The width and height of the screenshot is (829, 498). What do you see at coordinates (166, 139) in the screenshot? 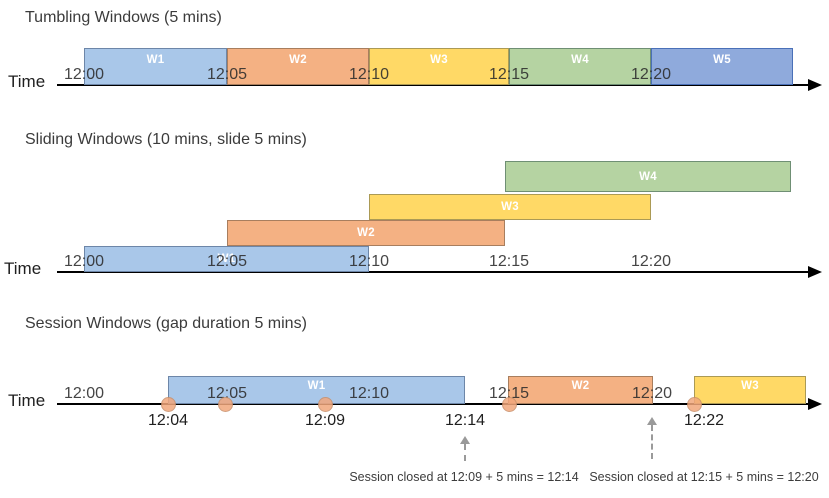
I see `section-title: Sliding Windows (10 mins, slide 5 mins)` at bounding box center [166, 139].